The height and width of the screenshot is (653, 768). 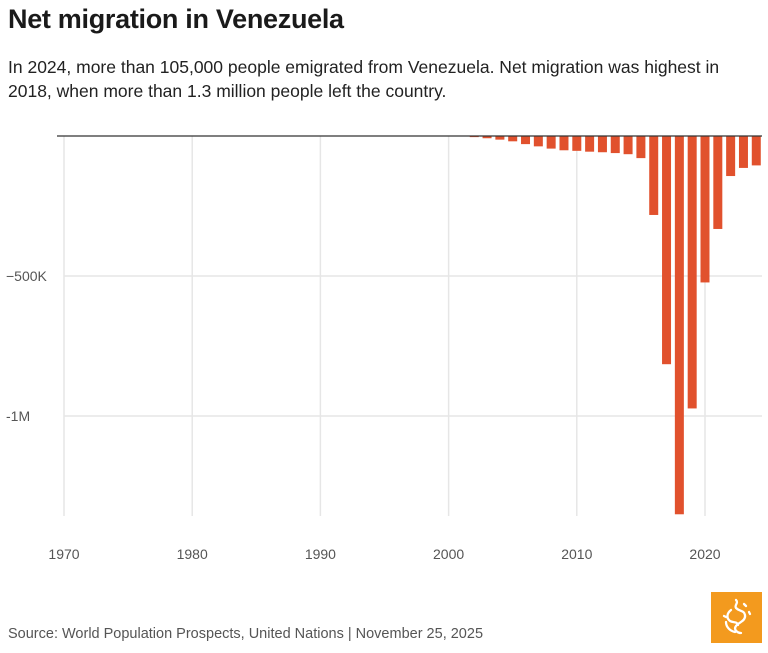 What do you see at coordinates (615, 145) in the screenshot?
I see `bar-2013` at bounding box center [615, 145].